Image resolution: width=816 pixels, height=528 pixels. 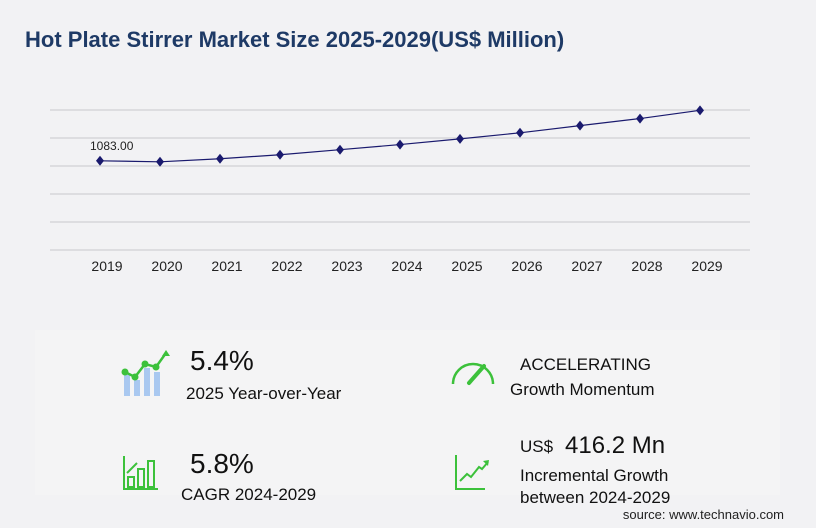 What do you see at coordinates (400, 136) in the screenshot?
I see `series-line` at bounding box center [400, 136].